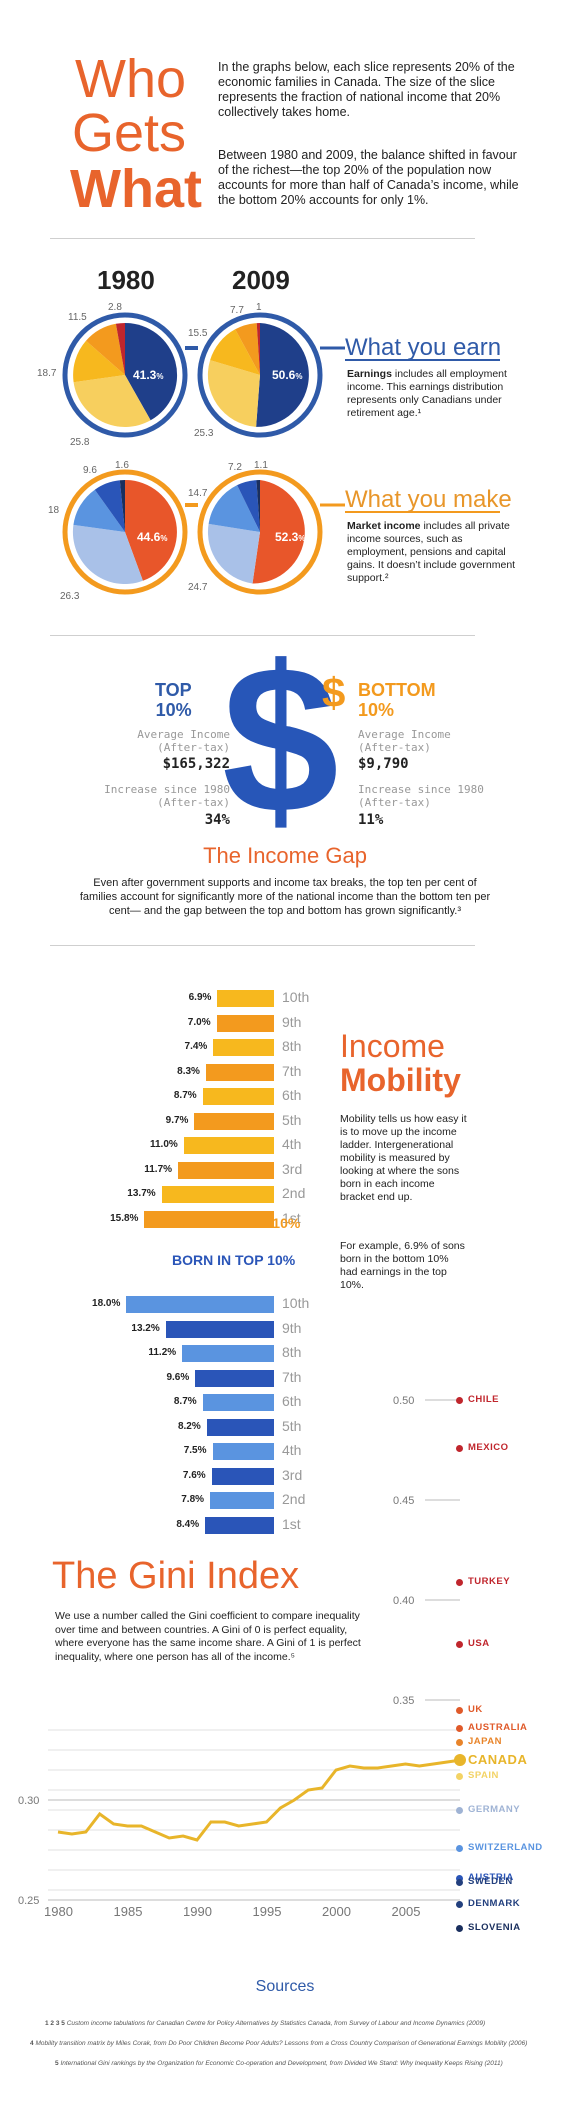 This screenshot has width=570, height=2118. I want to click on top-10-decile-label: 9th, so click(292, 1327).